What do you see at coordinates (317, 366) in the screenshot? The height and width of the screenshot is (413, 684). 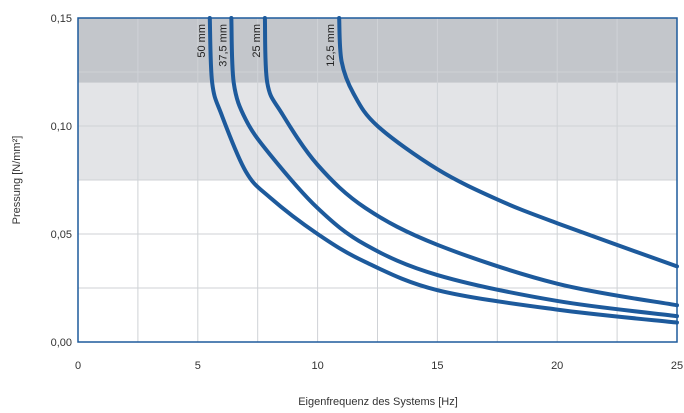 I see `x-tick-label: 10` at bounding box center [317, 366].